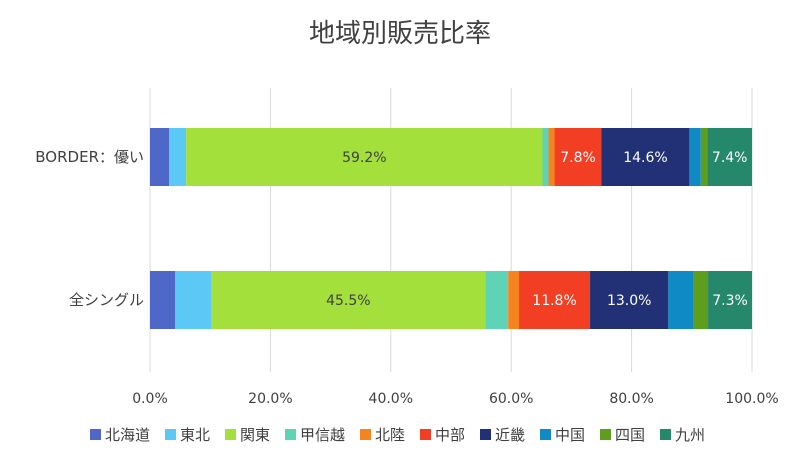 The height and width of the screenshot is (472, 800). Describe the element at coordinates (255, 435) in the screenshot. I see `legend-label: 関東` at that location.